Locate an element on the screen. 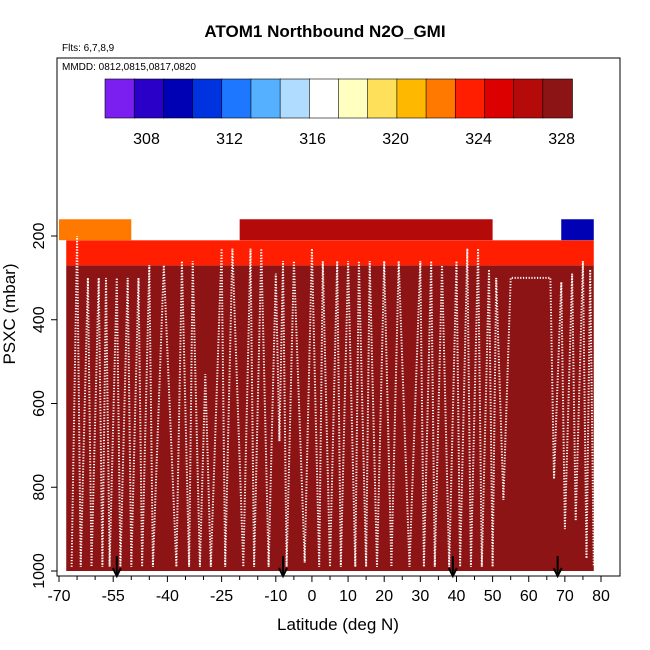 This screenshot has width=650, height=650. x-tick-label: 70 is located at coordinates (565, 596).